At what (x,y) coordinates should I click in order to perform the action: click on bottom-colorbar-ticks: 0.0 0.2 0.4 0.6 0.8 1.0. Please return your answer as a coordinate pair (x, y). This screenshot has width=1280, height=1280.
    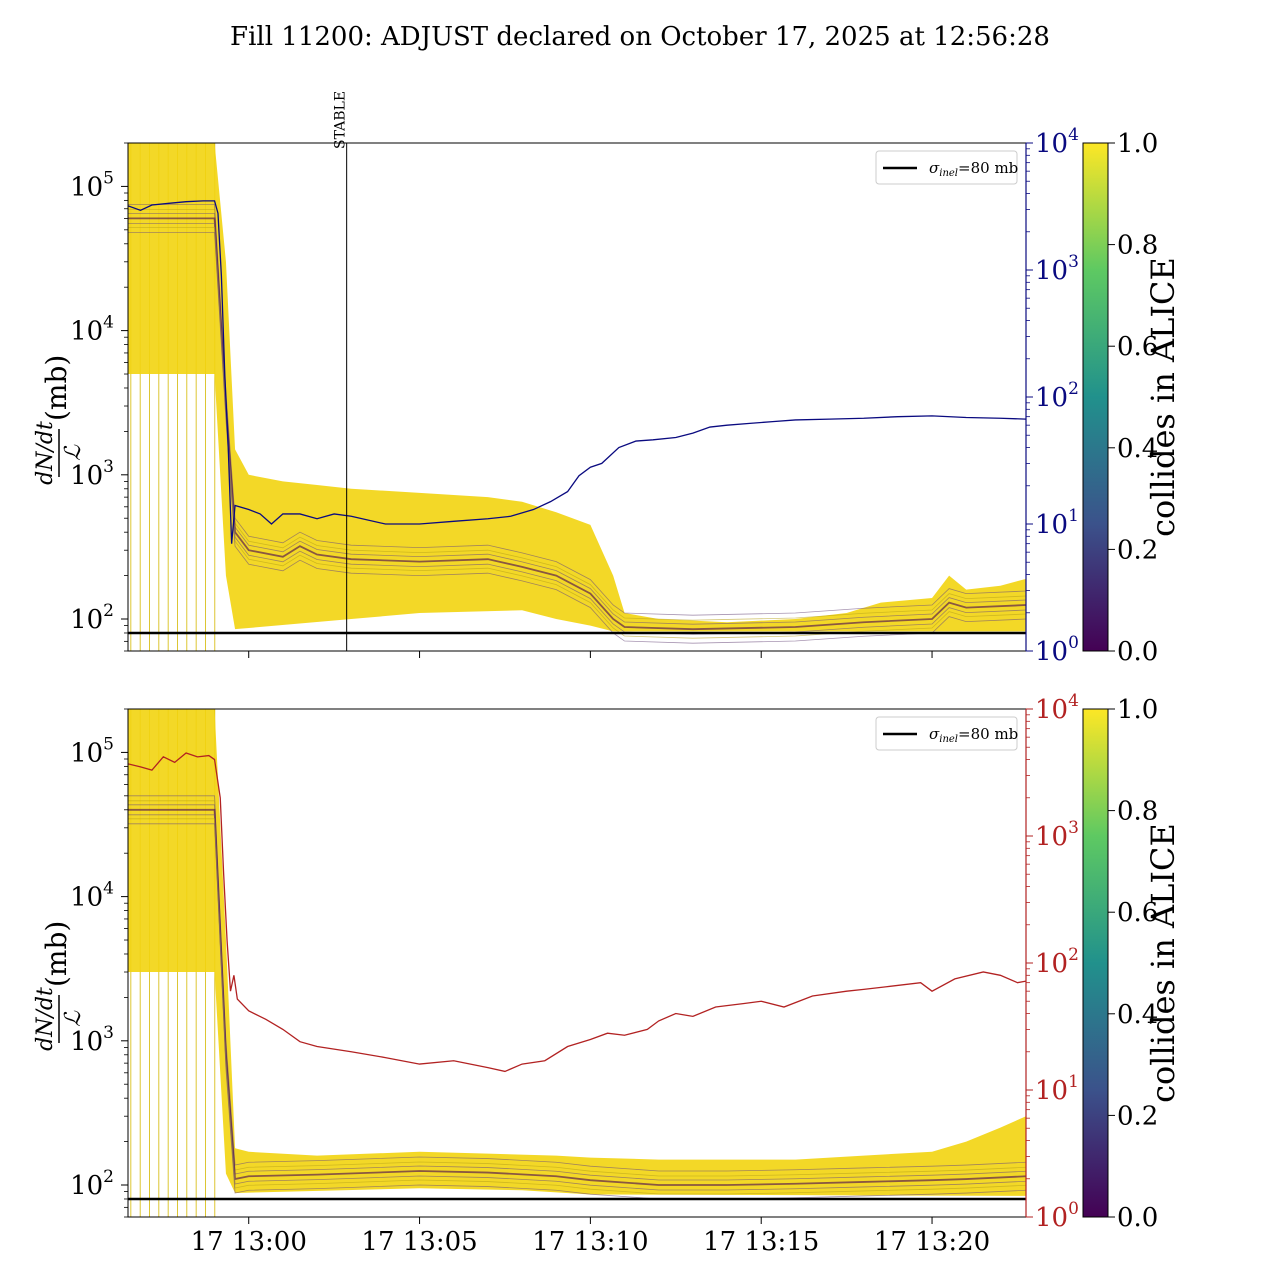
    Looking at the image, I should click on (1133, 964).